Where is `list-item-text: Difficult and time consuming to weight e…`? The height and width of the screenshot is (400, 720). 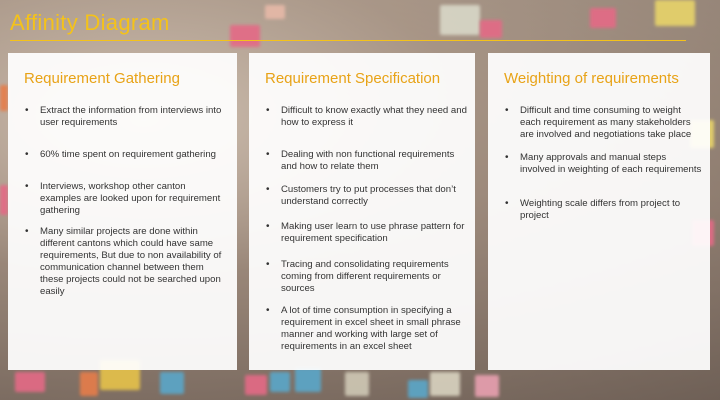
list-item-text: Difficult and time consuming to weight e… is located at coordinates (606, 122).